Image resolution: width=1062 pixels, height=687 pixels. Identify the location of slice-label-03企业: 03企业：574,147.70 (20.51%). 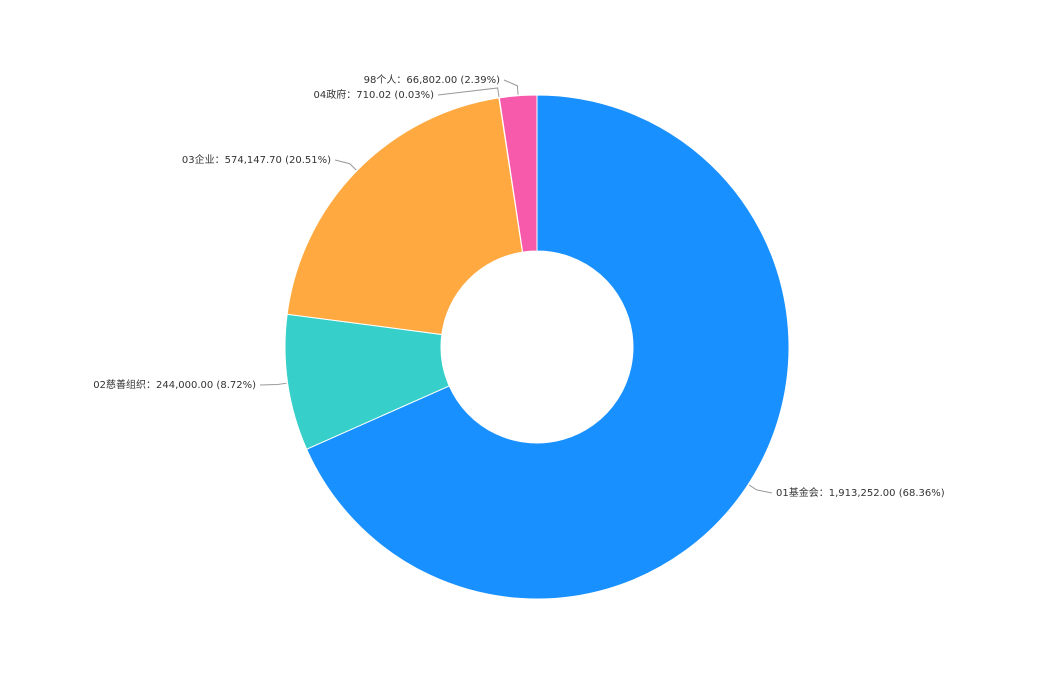
(256, 159).